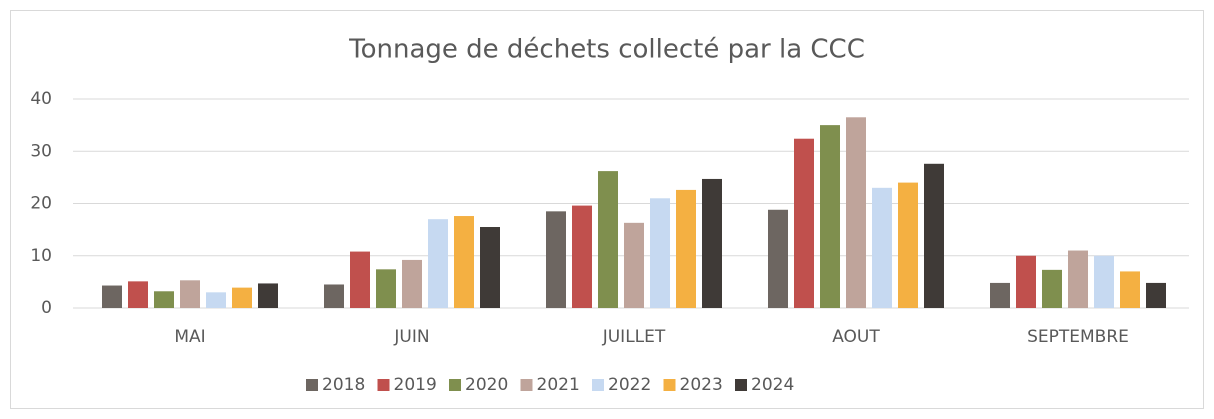  I want to click on y-tick-label: 0, so click(46, 308).